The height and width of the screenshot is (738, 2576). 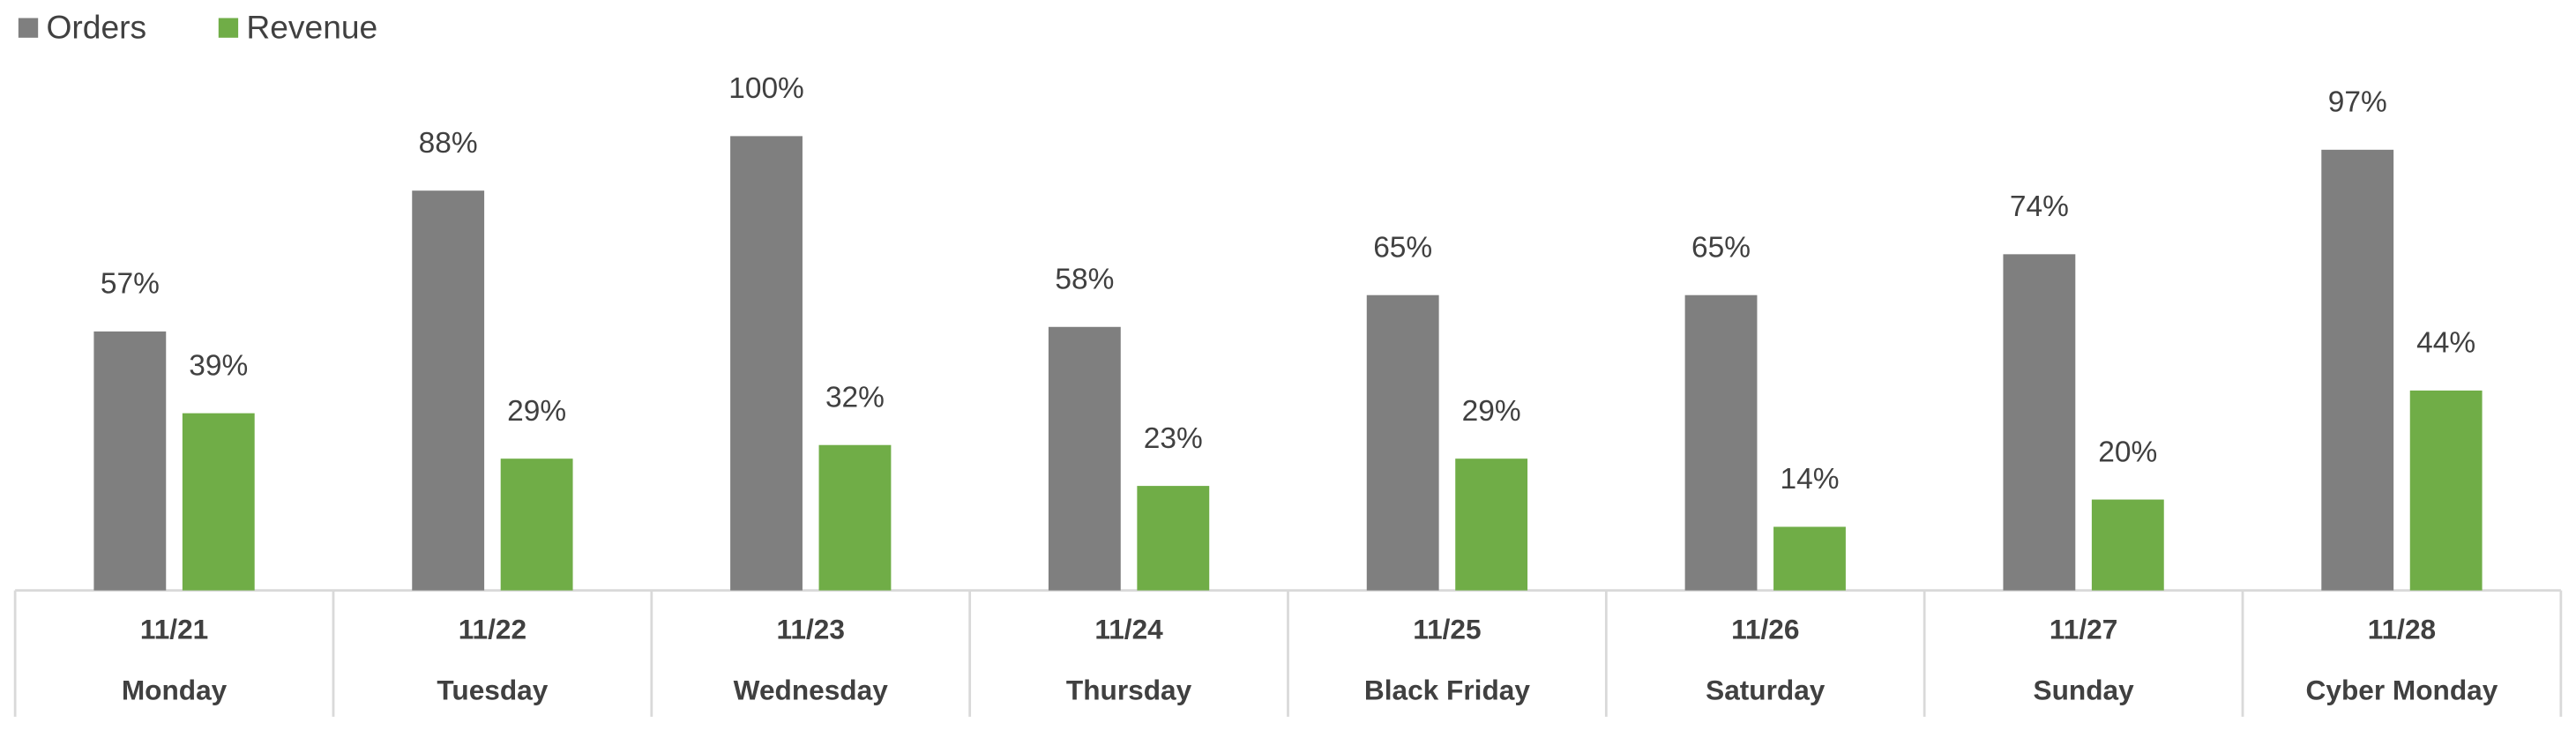 I want to click on x-tick-label: Thursday, so click(x=1129, y=689).